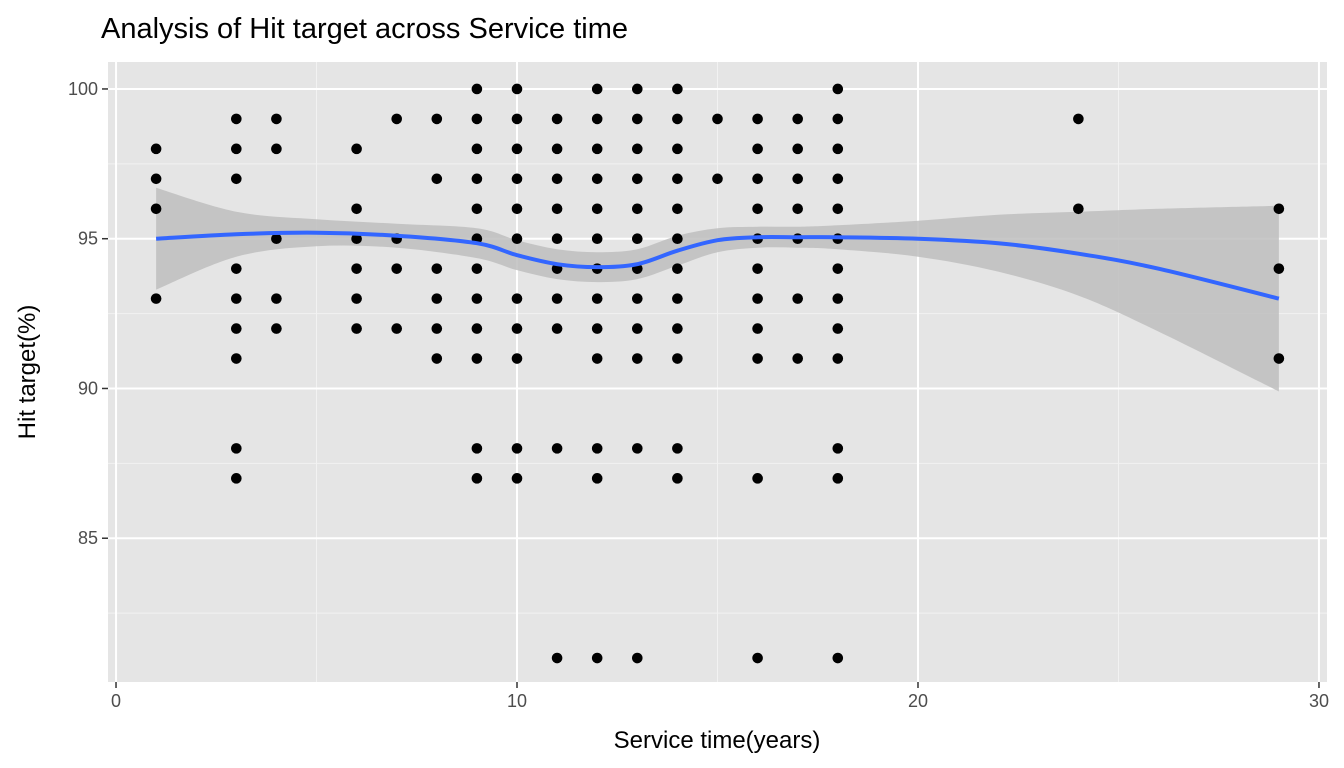 The width and height of the screenshot is (1344, 768). What do you see at coordinates (918, 701) in the screenshot?
I see `x-tick-label: 20` at bounding box center [918, 701].